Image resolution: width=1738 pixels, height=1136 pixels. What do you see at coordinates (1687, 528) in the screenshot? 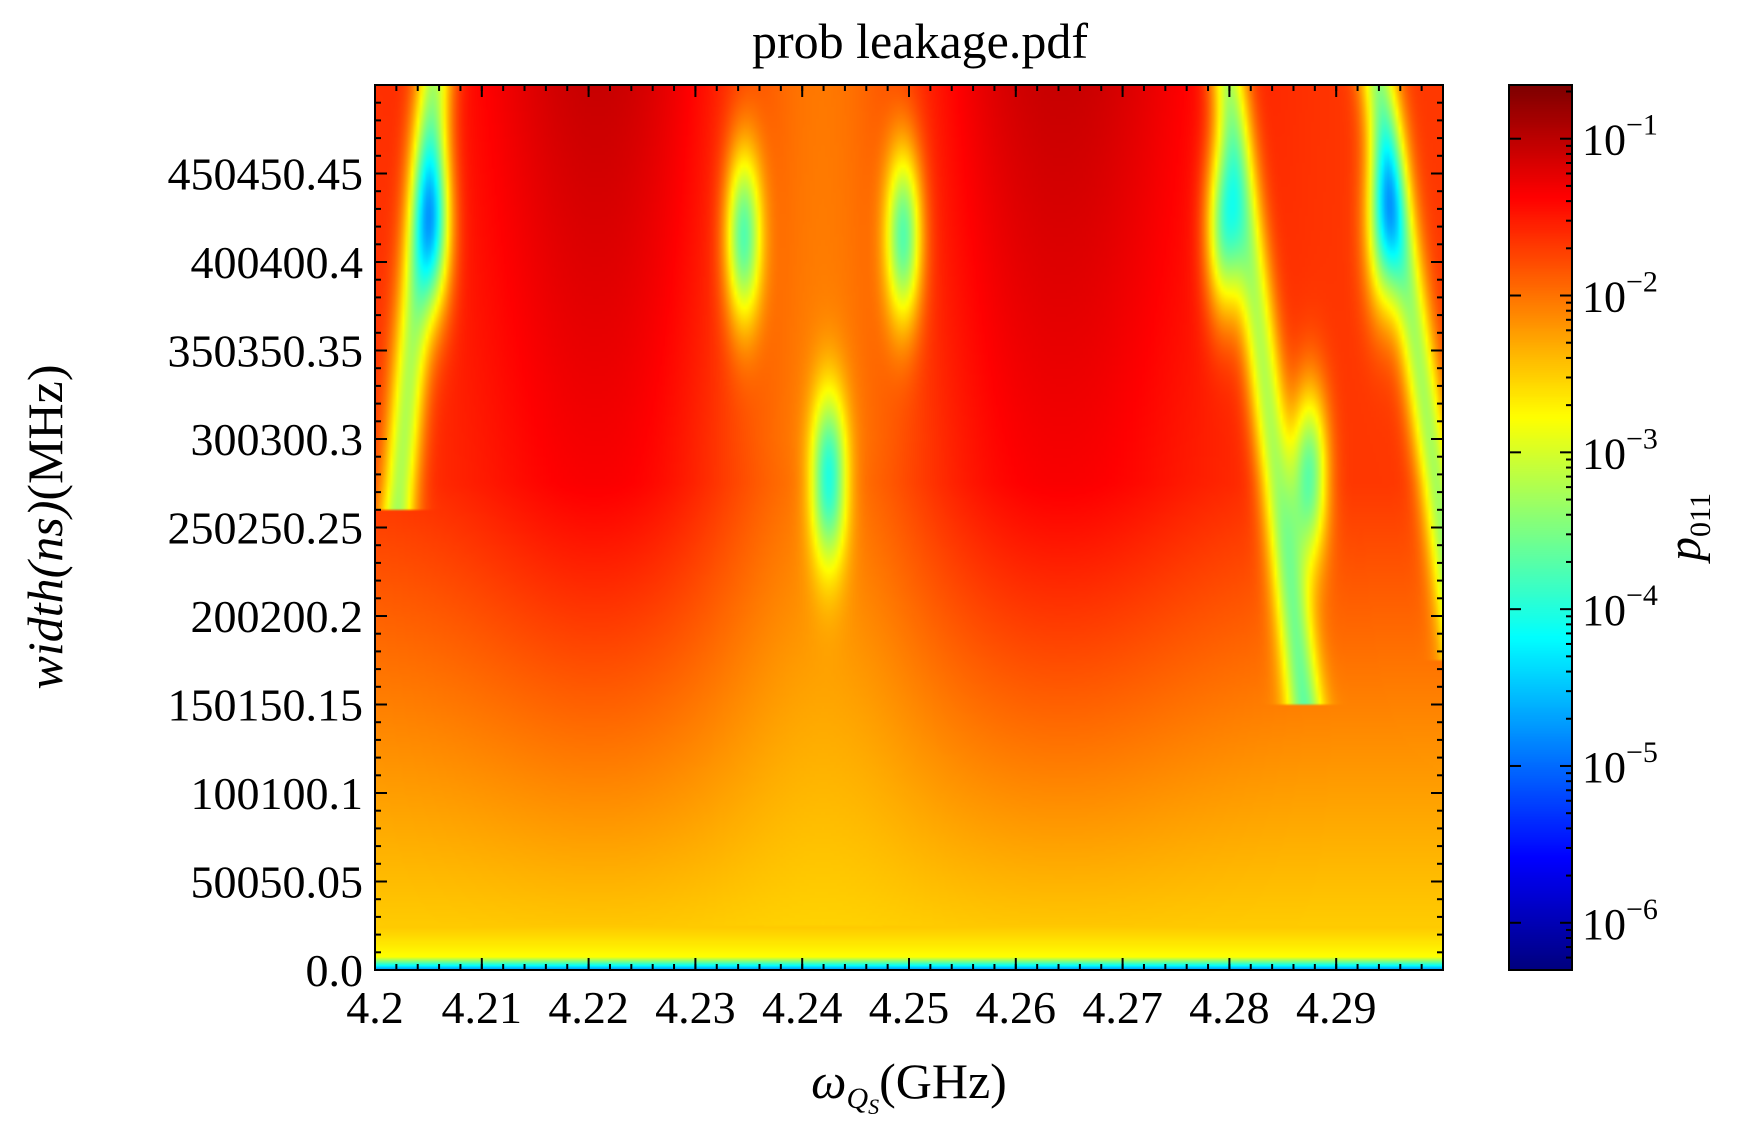
I see `colorbar-label: p011` at bounding box center [1687, 528].